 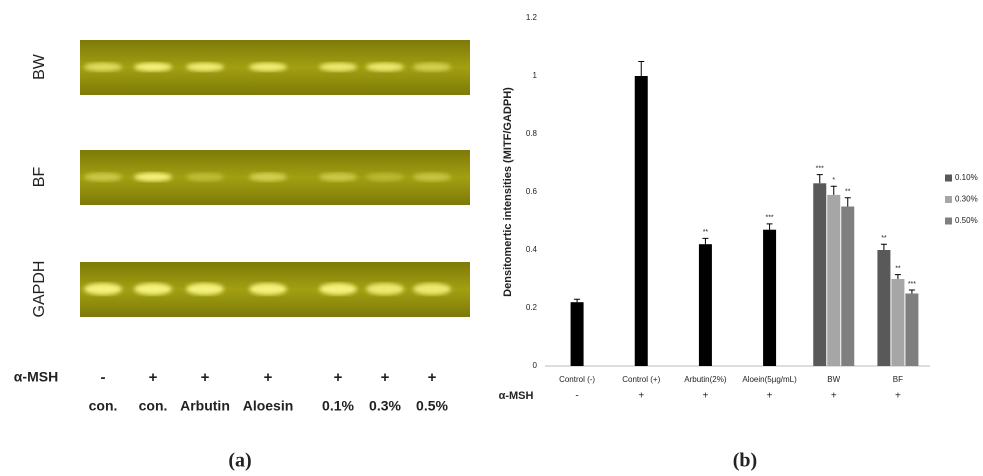 What do you see at coordinates (532, 191) in the screenshot?
I see `y-tick-label: 0.6` at bounding box center [532, 191].